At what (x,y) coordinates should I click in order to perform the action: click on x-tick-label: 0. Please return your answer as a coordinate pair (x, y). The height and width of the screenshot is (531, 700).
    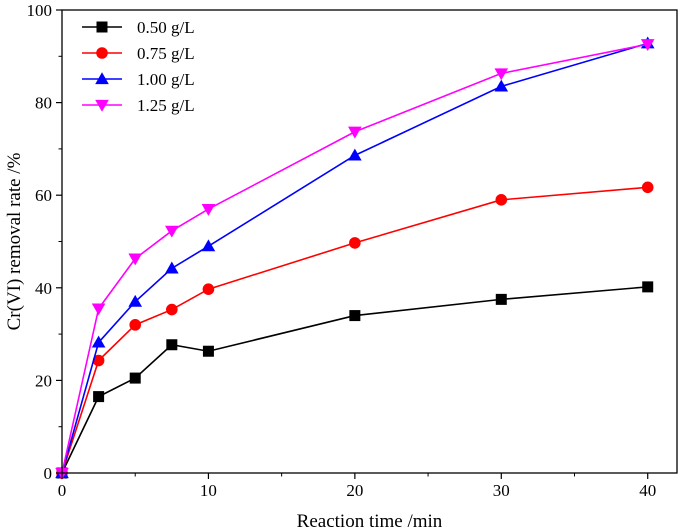
    Looking at the image, I should click on (62, 490).